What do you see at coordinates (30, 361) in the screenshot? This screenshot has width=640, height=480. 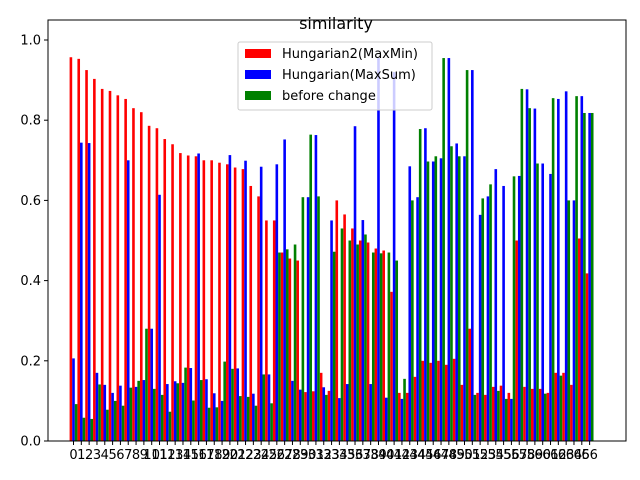 I see `y-tick-label-1: 0.2` at bounding box center [30, 361].